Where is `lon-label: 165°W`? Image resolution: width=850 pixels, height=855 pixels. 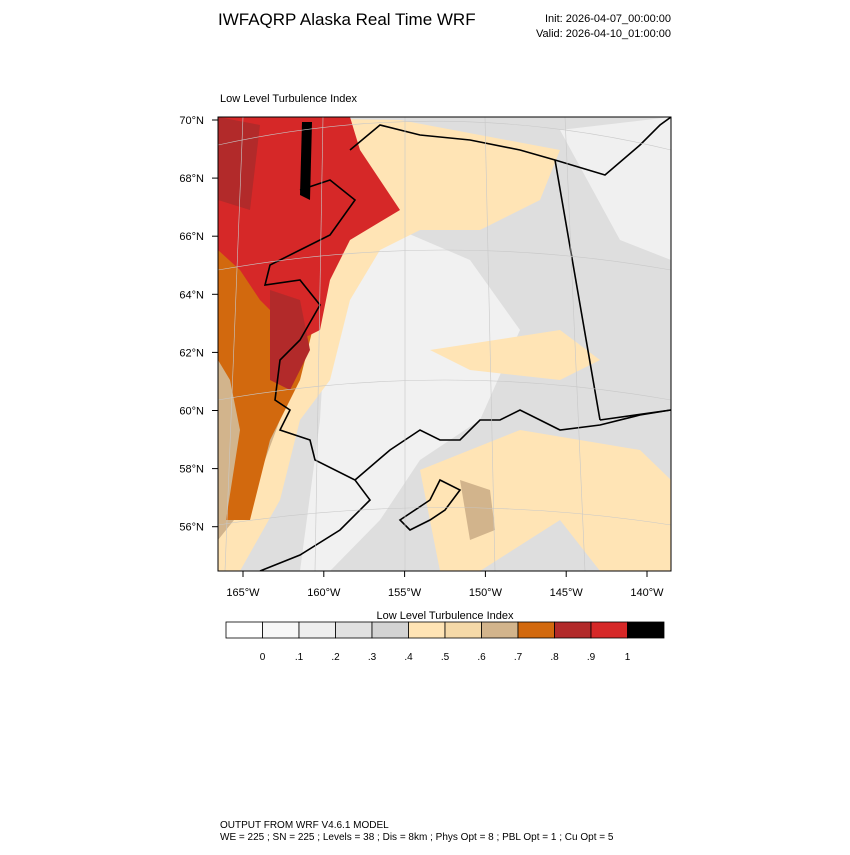 lon-label: 165°W is located at coordinates (243, 593).